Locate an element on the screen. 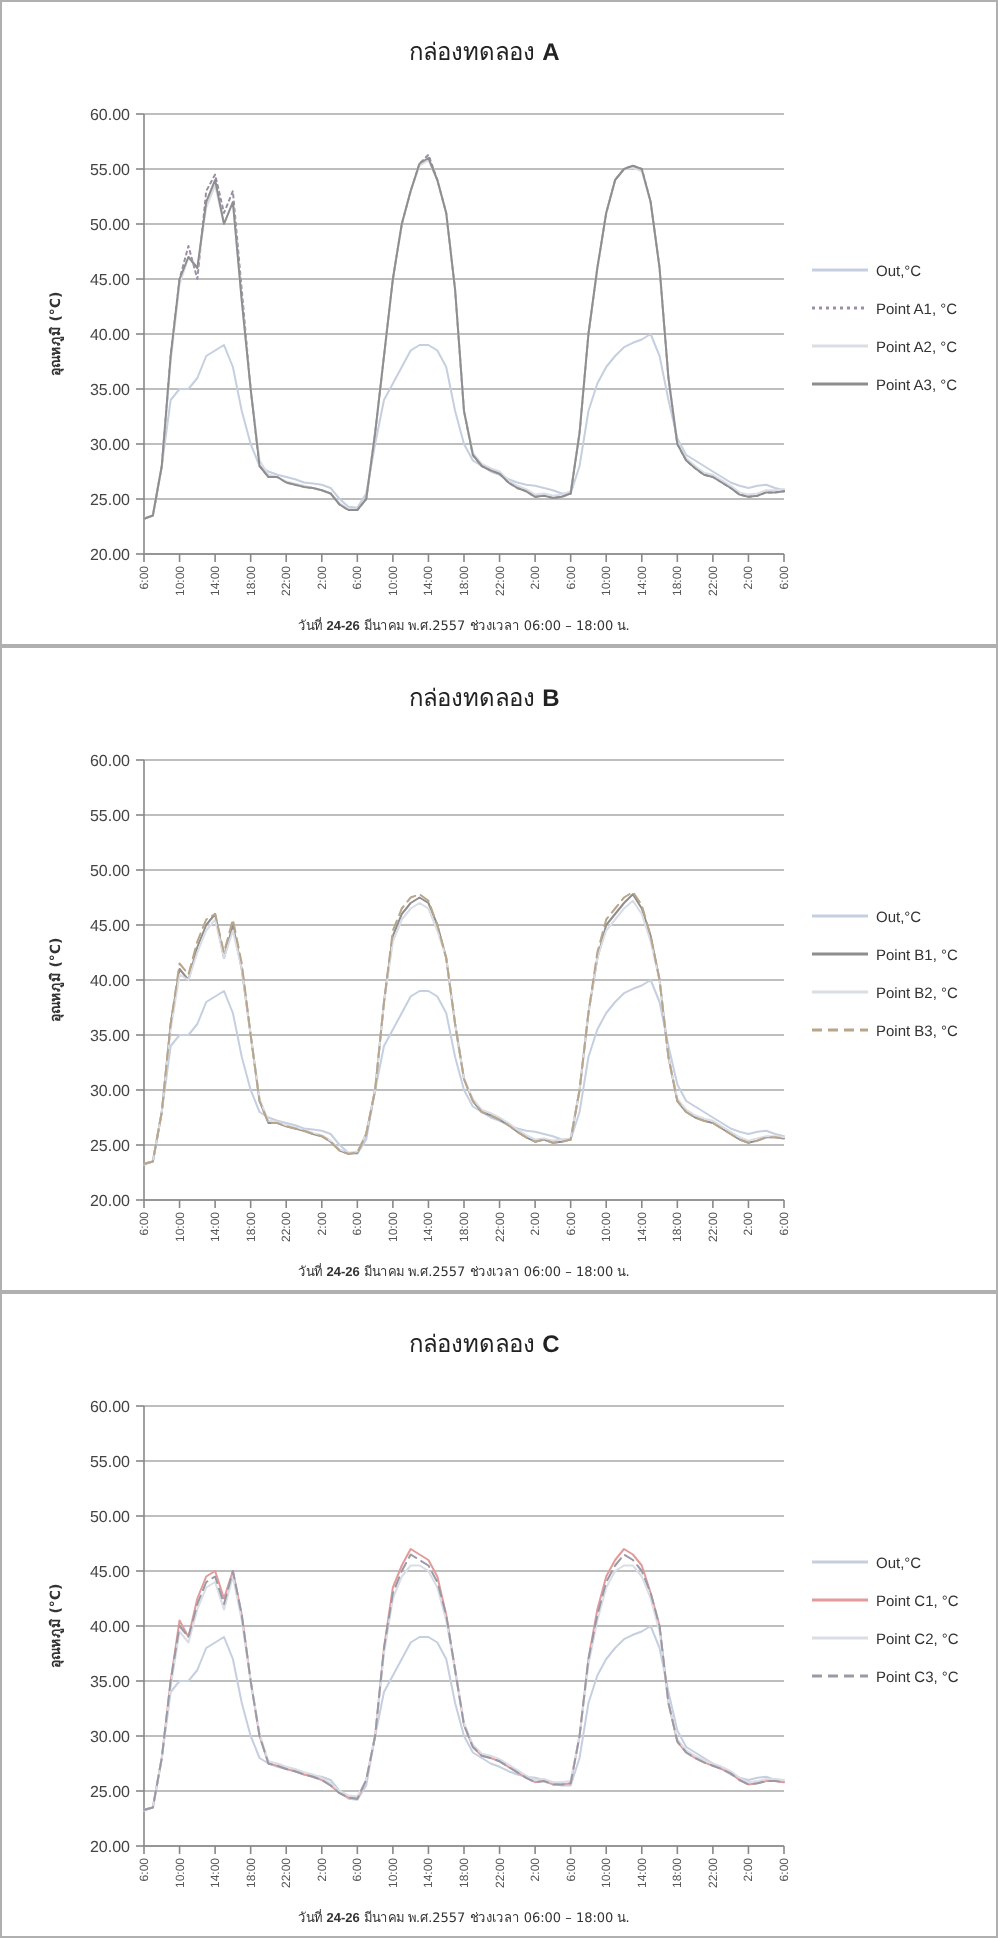  chart-title: กล่องทดลอง C is located at coordinates (484, 1344).